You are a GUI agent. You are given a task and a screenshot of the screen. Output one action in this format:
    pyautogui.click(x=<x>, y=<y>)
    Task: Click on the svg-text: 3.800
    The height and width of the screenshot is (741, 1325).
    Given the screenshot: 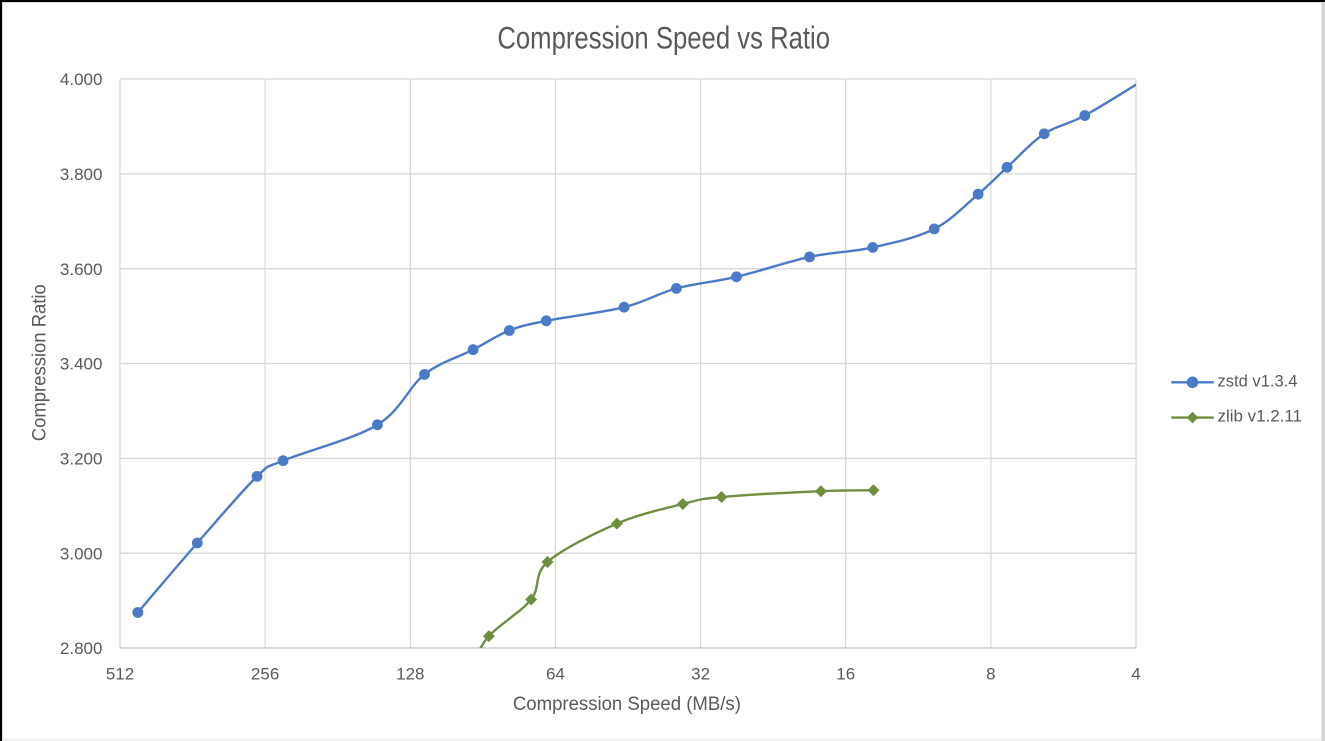 What is the action you would take?
    pyautogui.click(x=81, y=174)
    